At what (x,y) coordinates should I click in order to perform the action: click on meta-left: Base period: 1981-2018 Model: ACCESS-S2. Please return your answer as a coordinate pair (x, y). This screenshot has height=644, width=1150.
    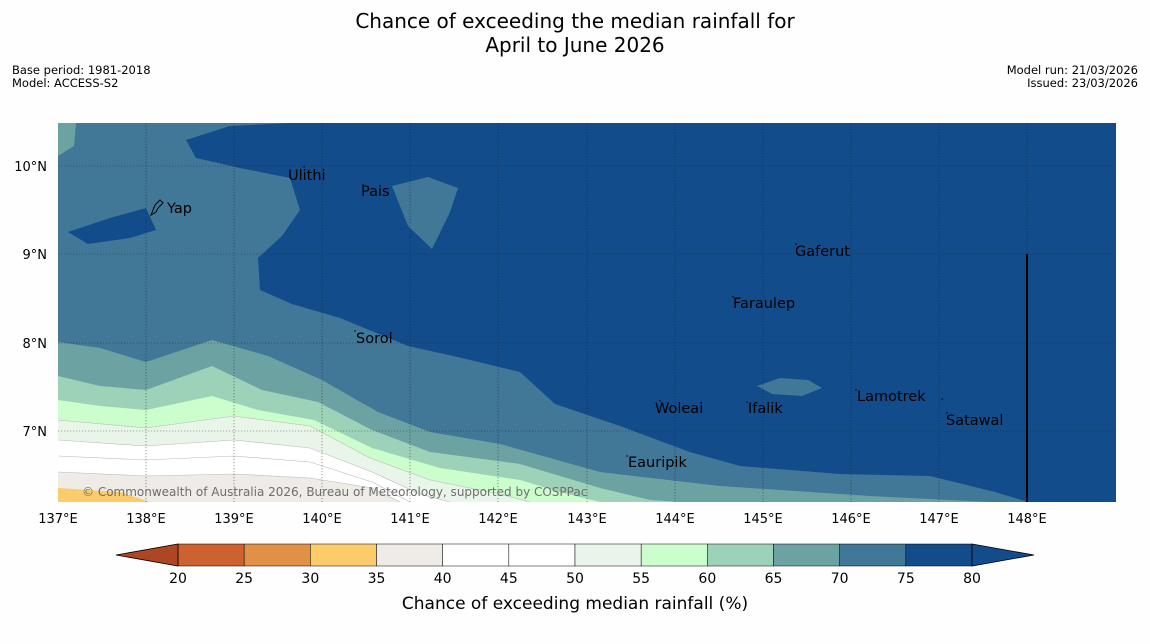
    Looking at the image, I should click on (81, 77).